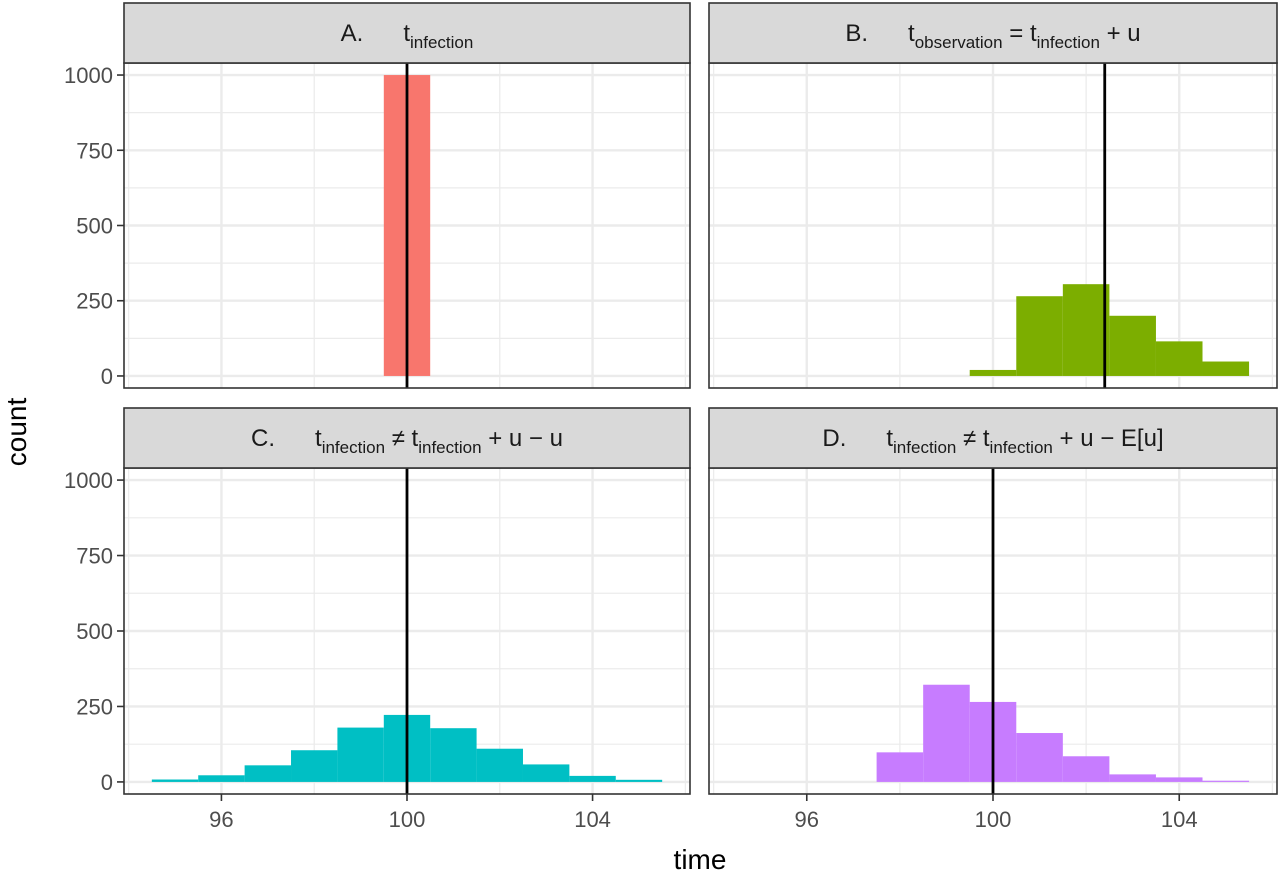  I want to click on strip-text-part: = t, so click(1020, 33).